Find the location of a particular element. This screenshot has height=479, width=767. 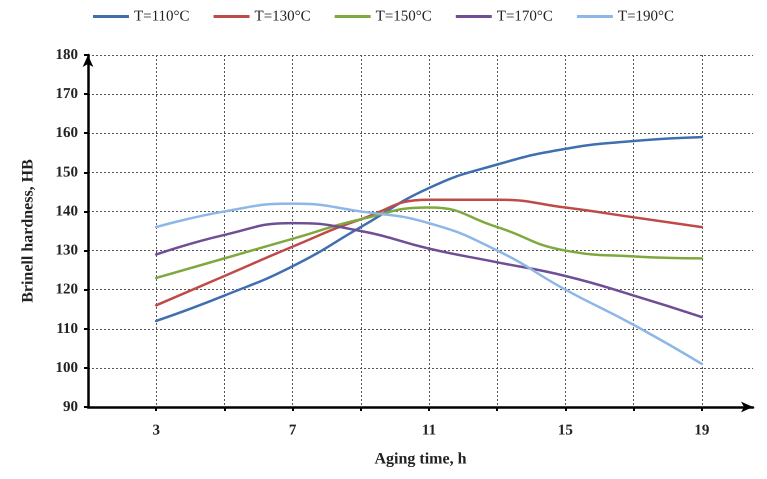

y-tick-label: 160 is located at coordinates (67, 133).